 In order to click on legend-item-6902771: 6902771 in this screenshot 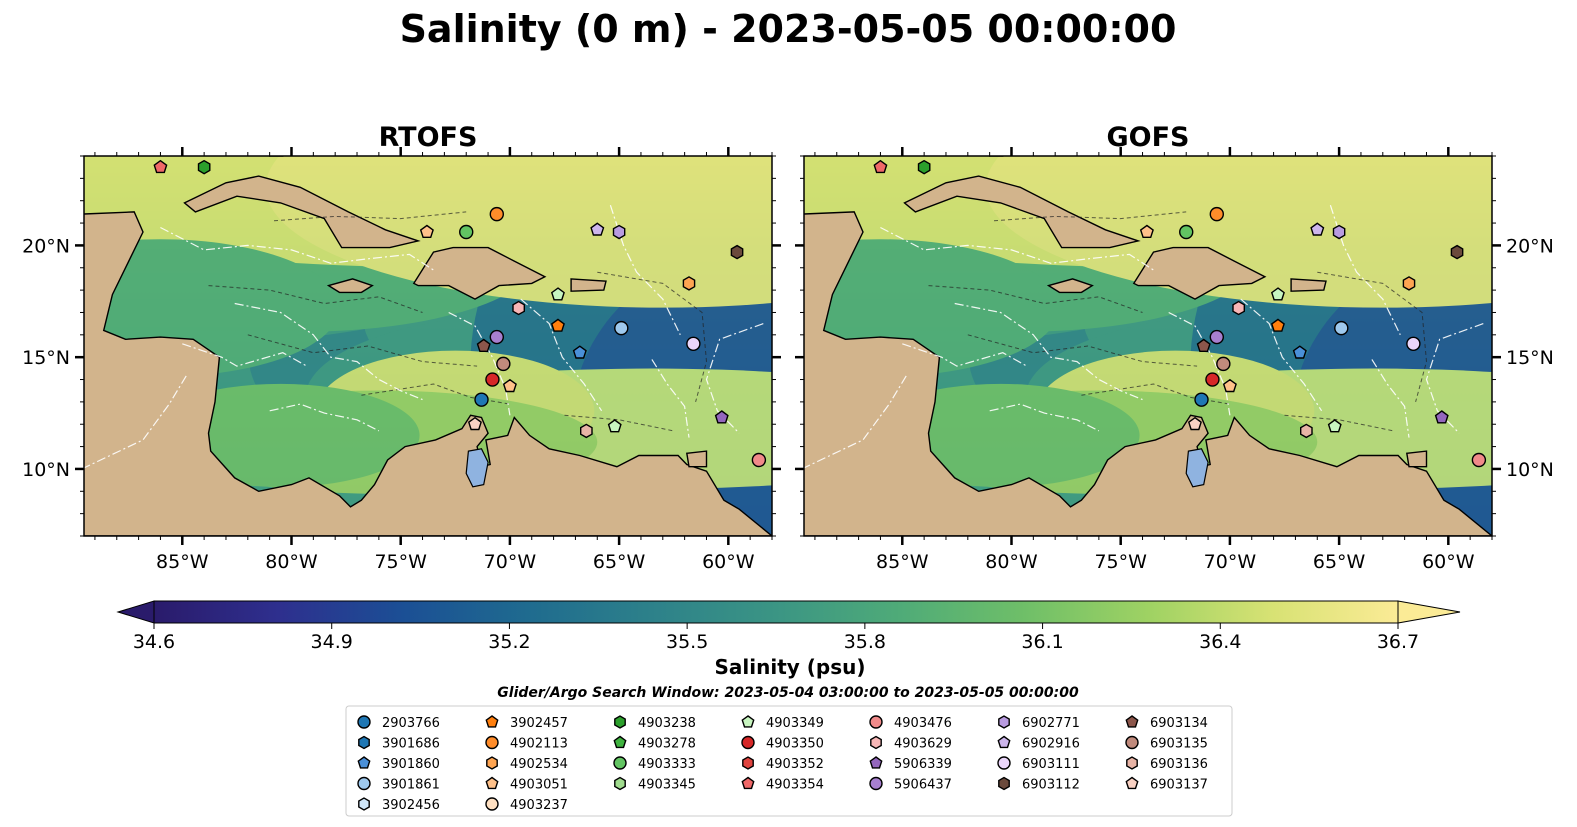, I will do `click(1039, 723)`.